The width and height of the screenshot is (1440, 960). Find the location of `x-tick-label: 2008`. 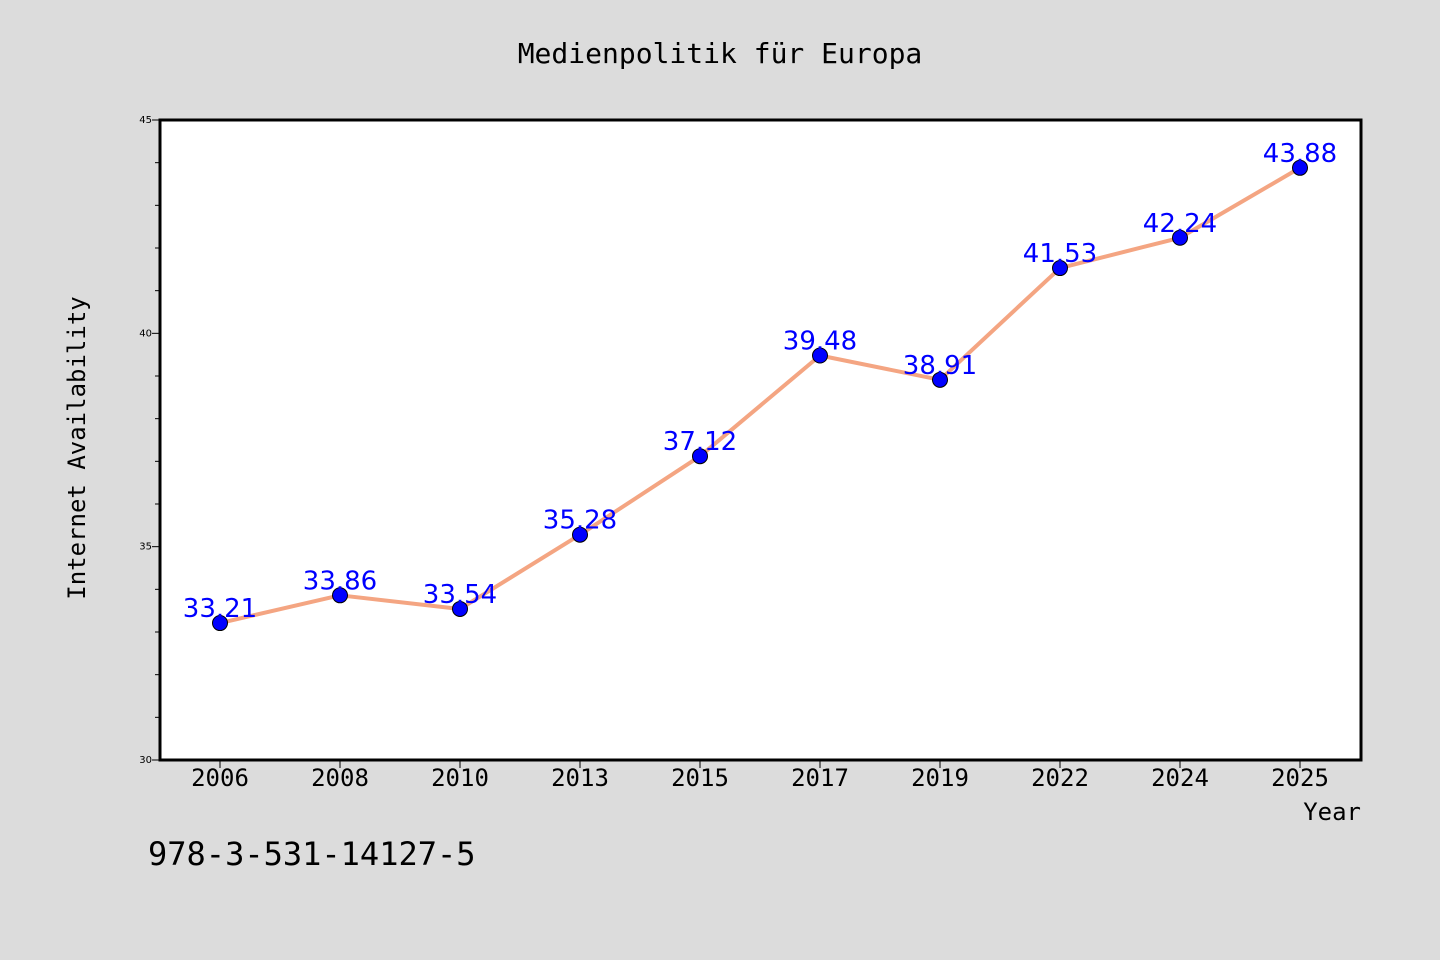

x-tick-label: 2008 is located at coordinates (340, 778).